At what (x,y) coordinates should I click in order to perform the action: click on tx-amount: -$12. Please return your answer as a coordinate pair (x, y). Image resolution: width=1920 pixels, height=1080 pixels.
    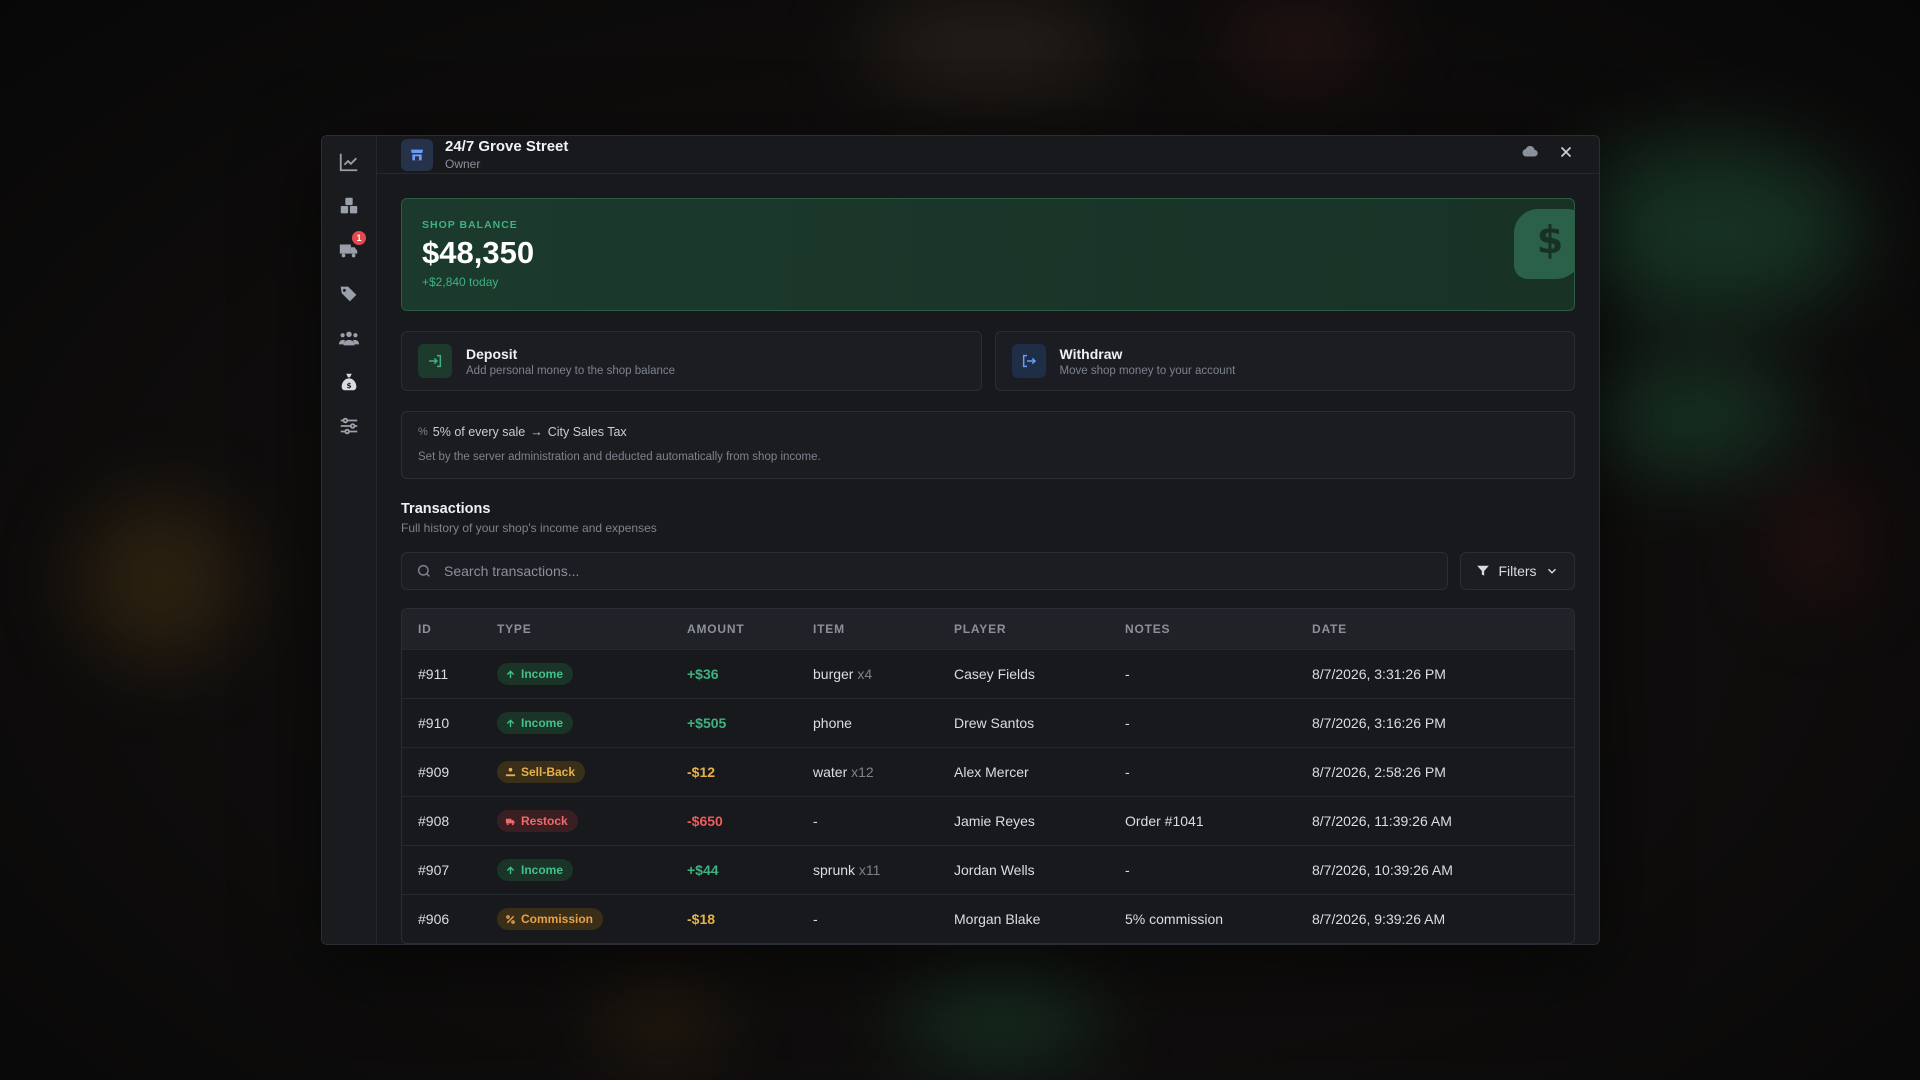
    Looking at the image, I should click on (701, 772).